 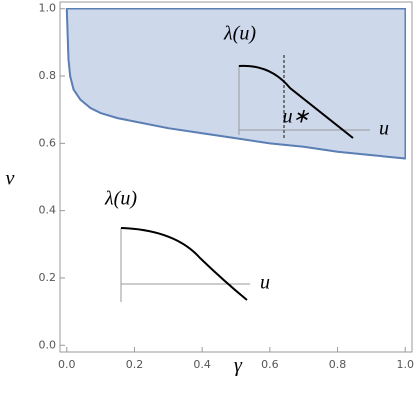 What do you see at coordinates (338, 364) in the screenshot?
I see `x-tick-label: 0.8` at bounding box center [338, 364].